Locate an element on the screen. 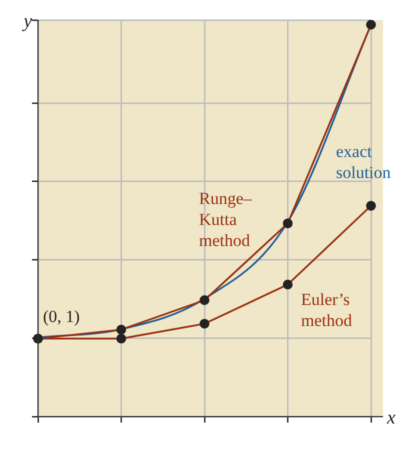 This screenshot has height=451, width=415. x-axis-title: x is located at coordinates (391, 418).